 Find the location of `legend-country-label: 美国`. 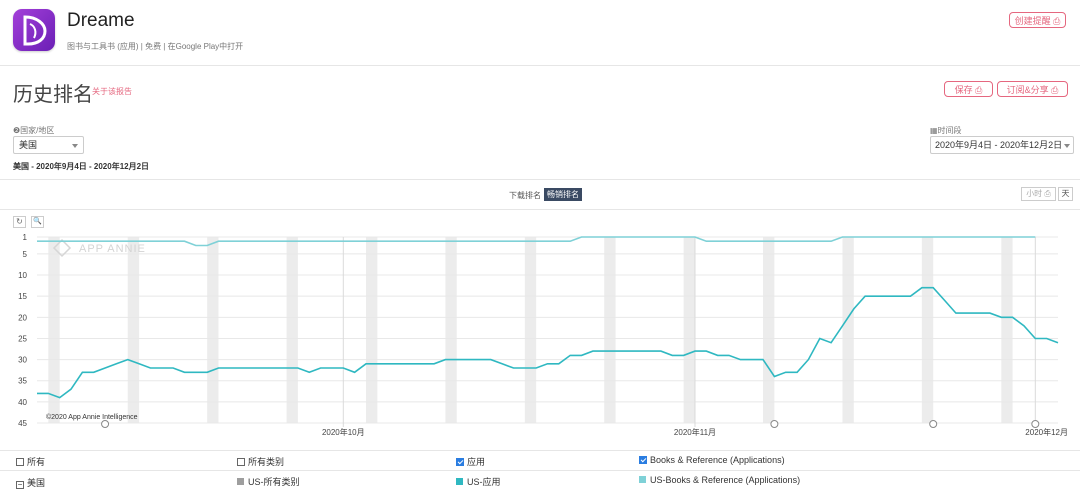

legend-country-label: 美国 is located at coordinates (36, 483).